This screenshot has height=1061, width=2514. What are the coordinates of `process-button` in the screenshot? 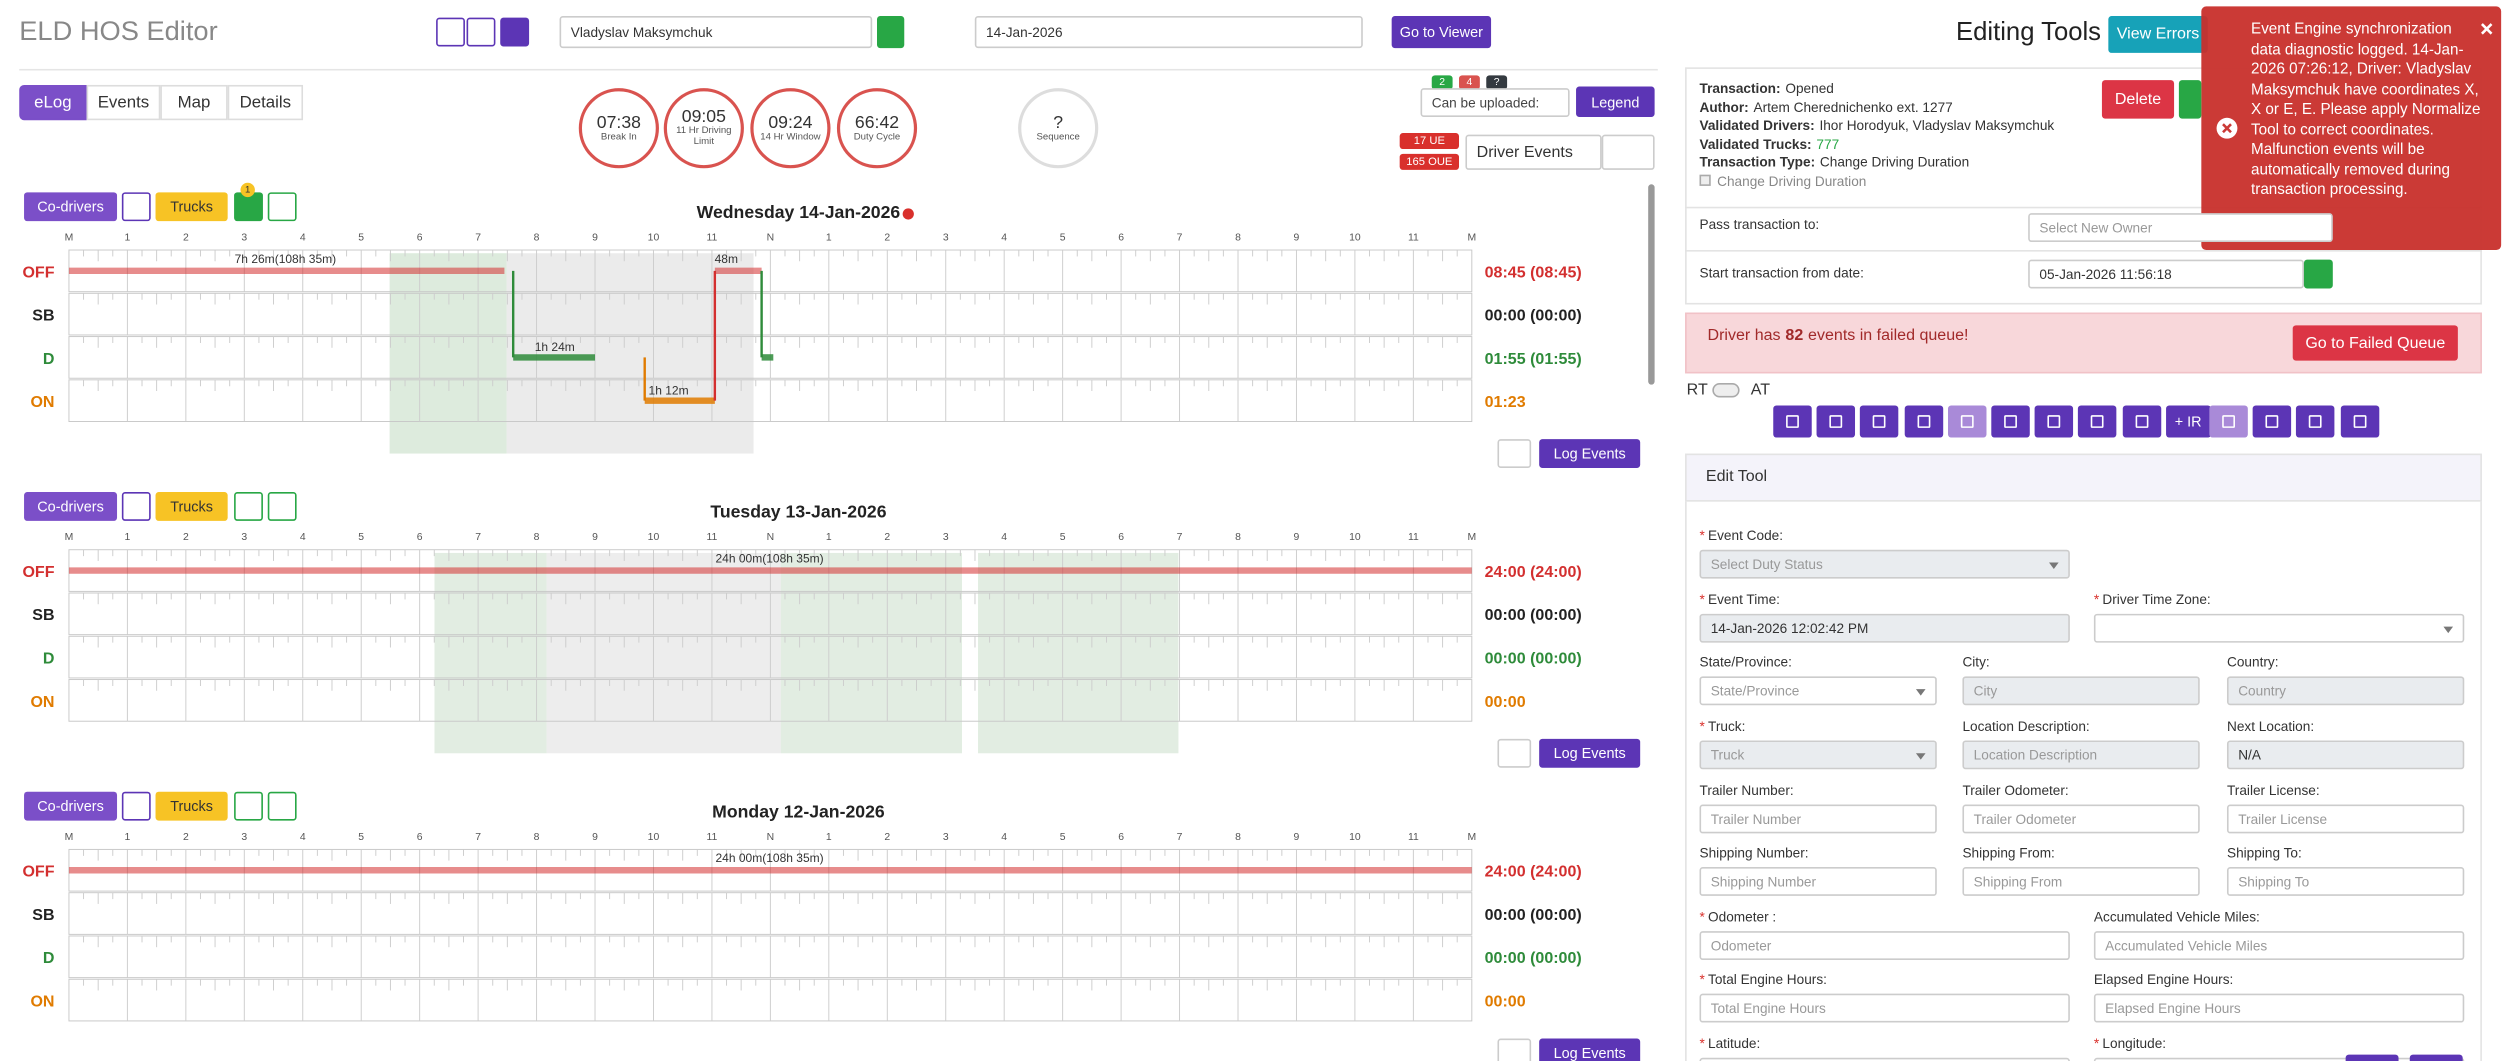 It's located at (2190, 99).